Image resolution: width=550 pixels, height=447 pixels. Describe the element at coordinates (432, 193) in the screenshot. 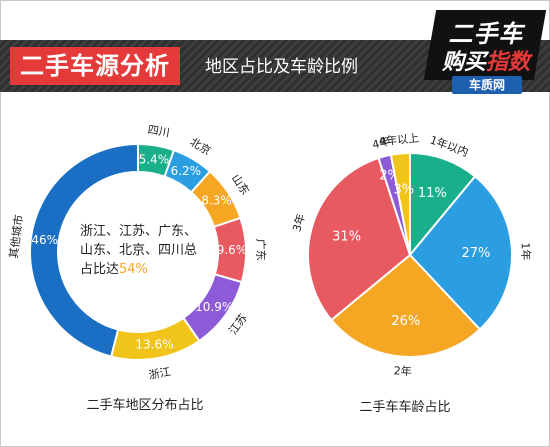

I see `slice-1-0-value: 11%` at that location.